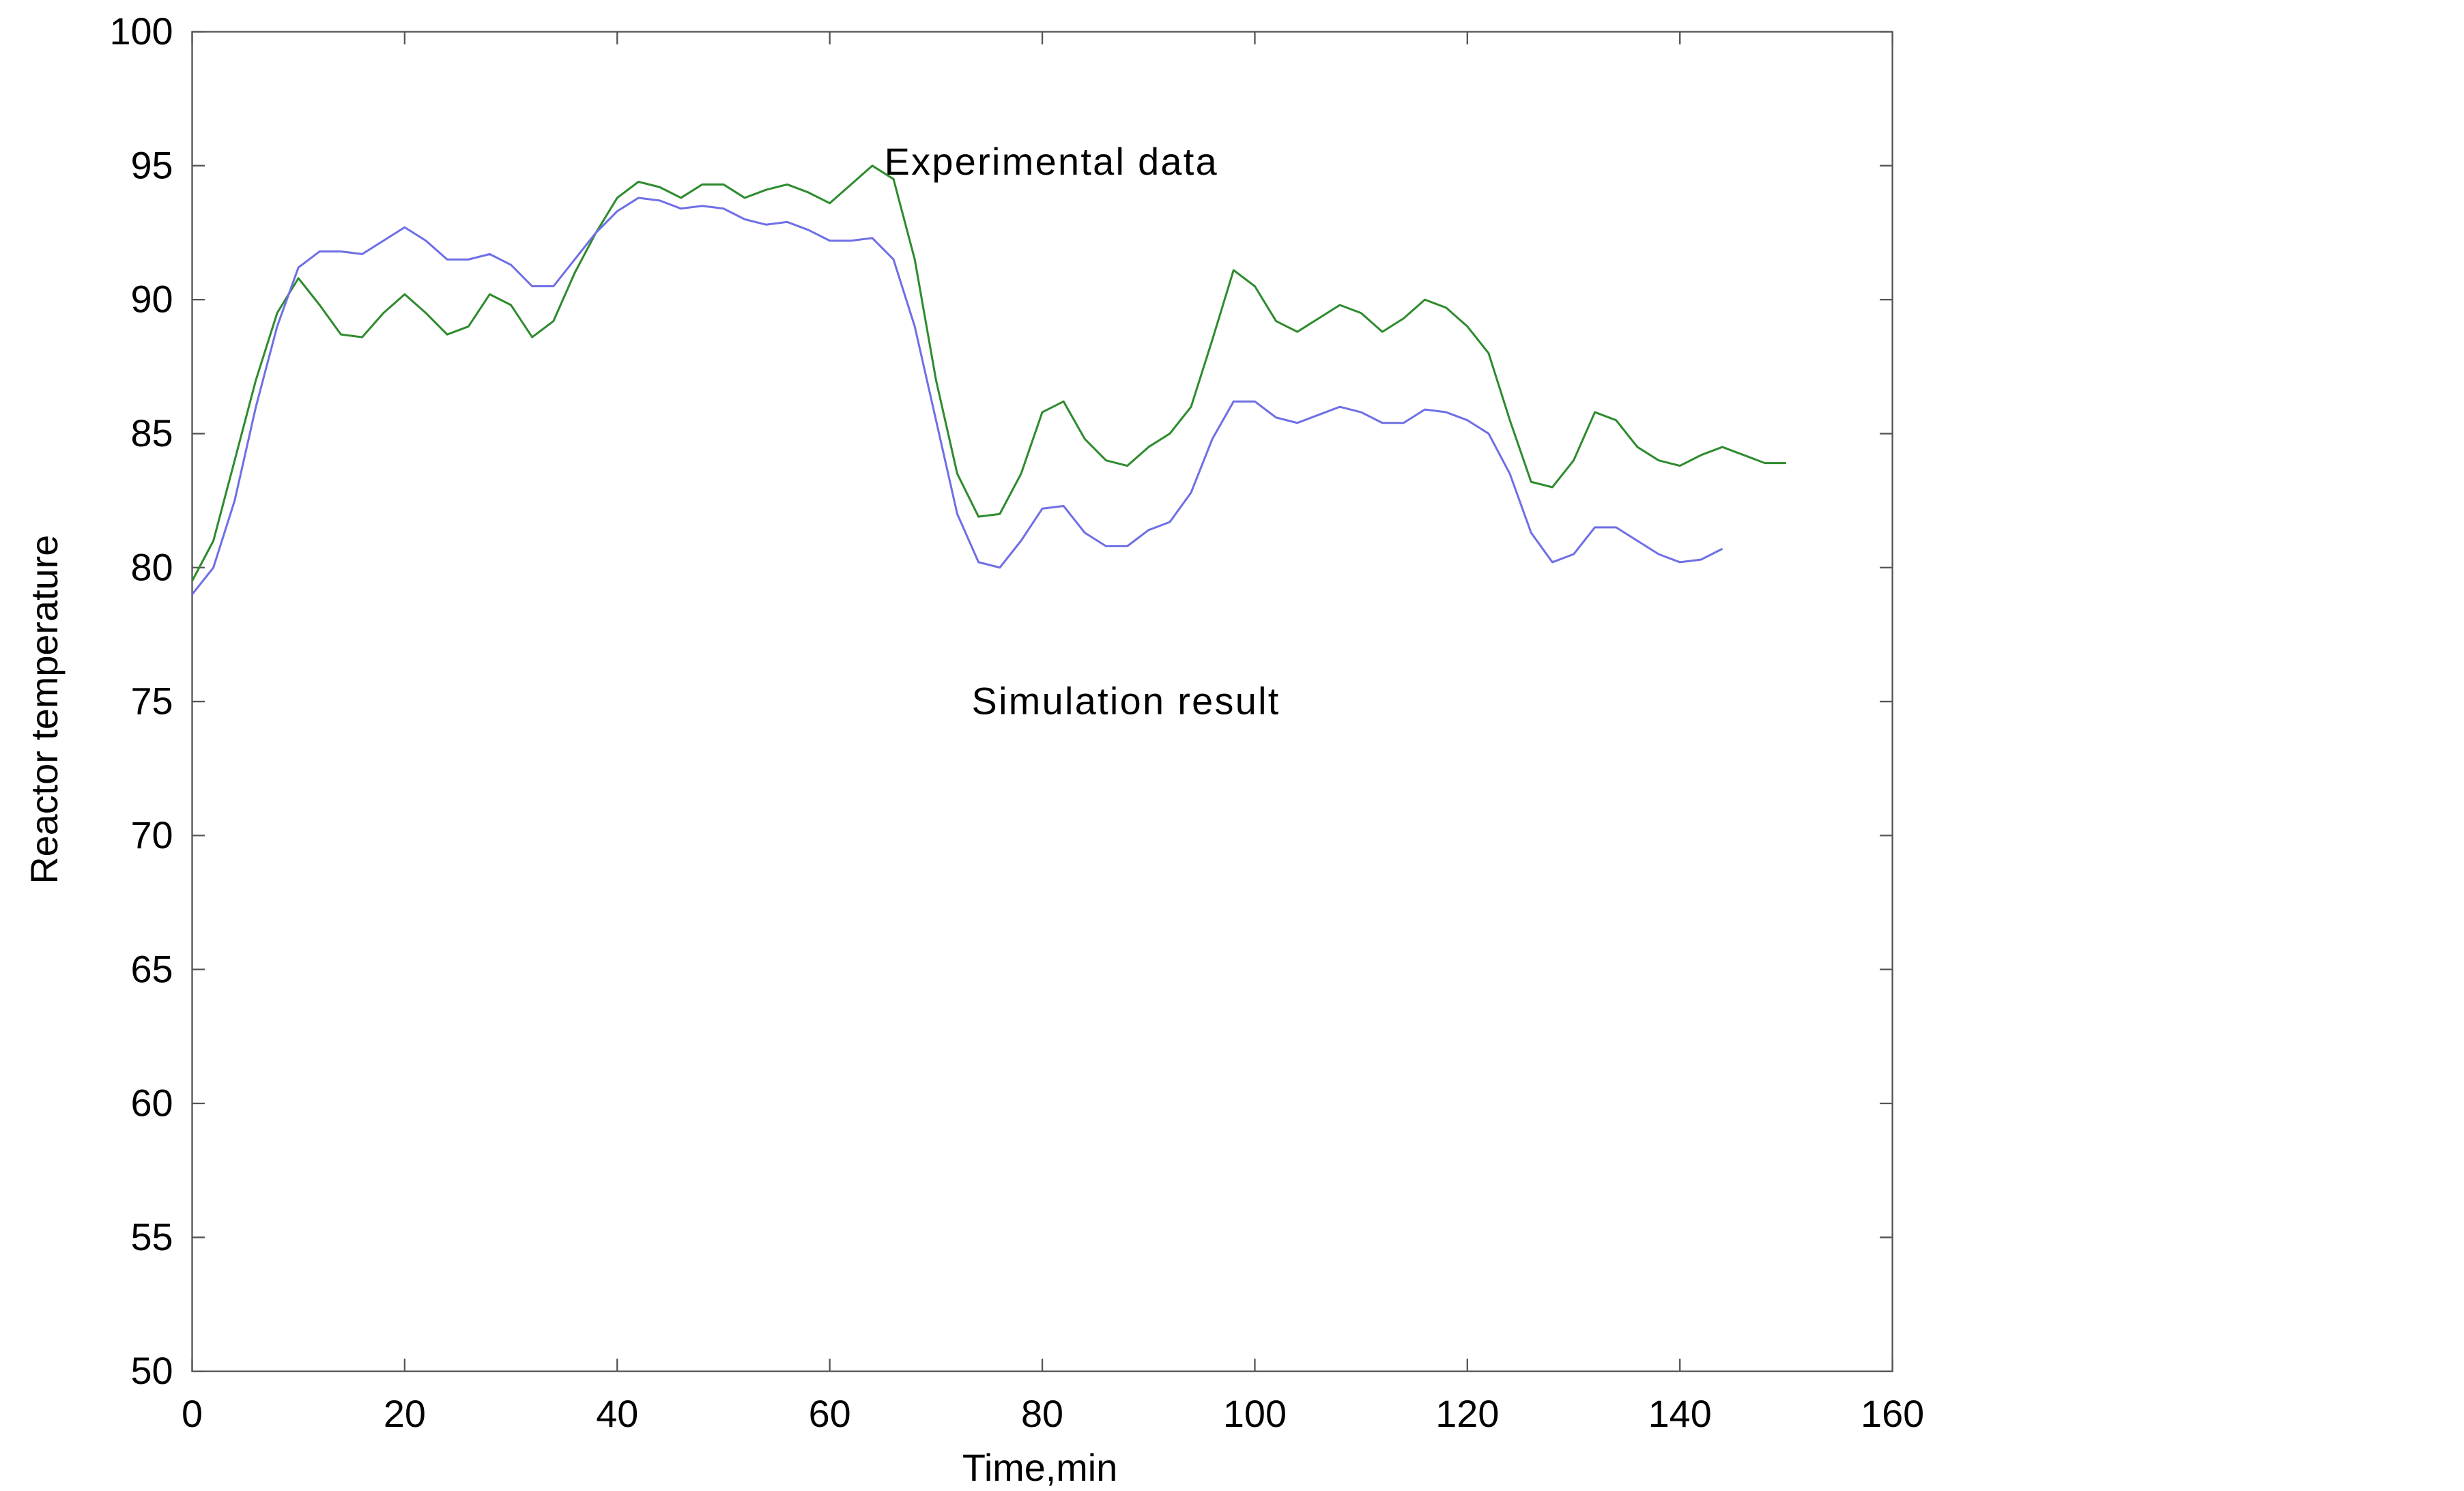  Describe the element at coordinates (405, 1413) in the screenshot. I see `x-tick-label: 20` at that location.